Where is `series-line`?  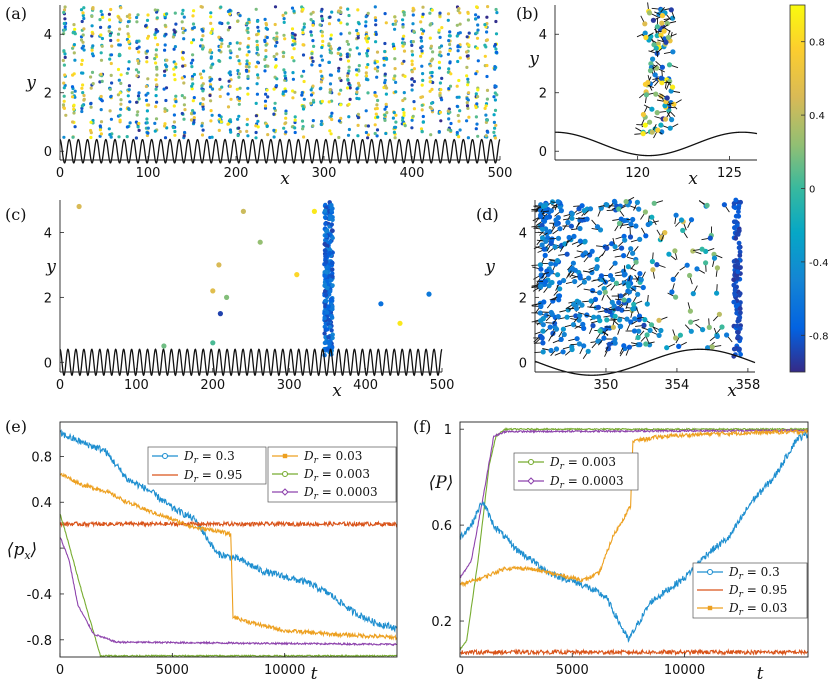
series-line is located at coordinates (228, 585).